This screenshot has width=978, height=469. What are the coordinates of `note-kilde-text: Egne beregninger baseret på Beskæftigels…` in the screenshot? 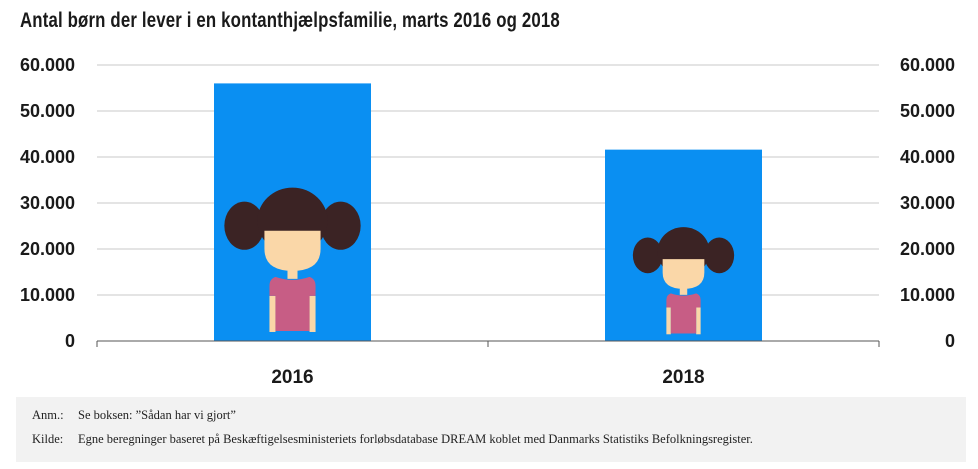 It's located at (415, 439).